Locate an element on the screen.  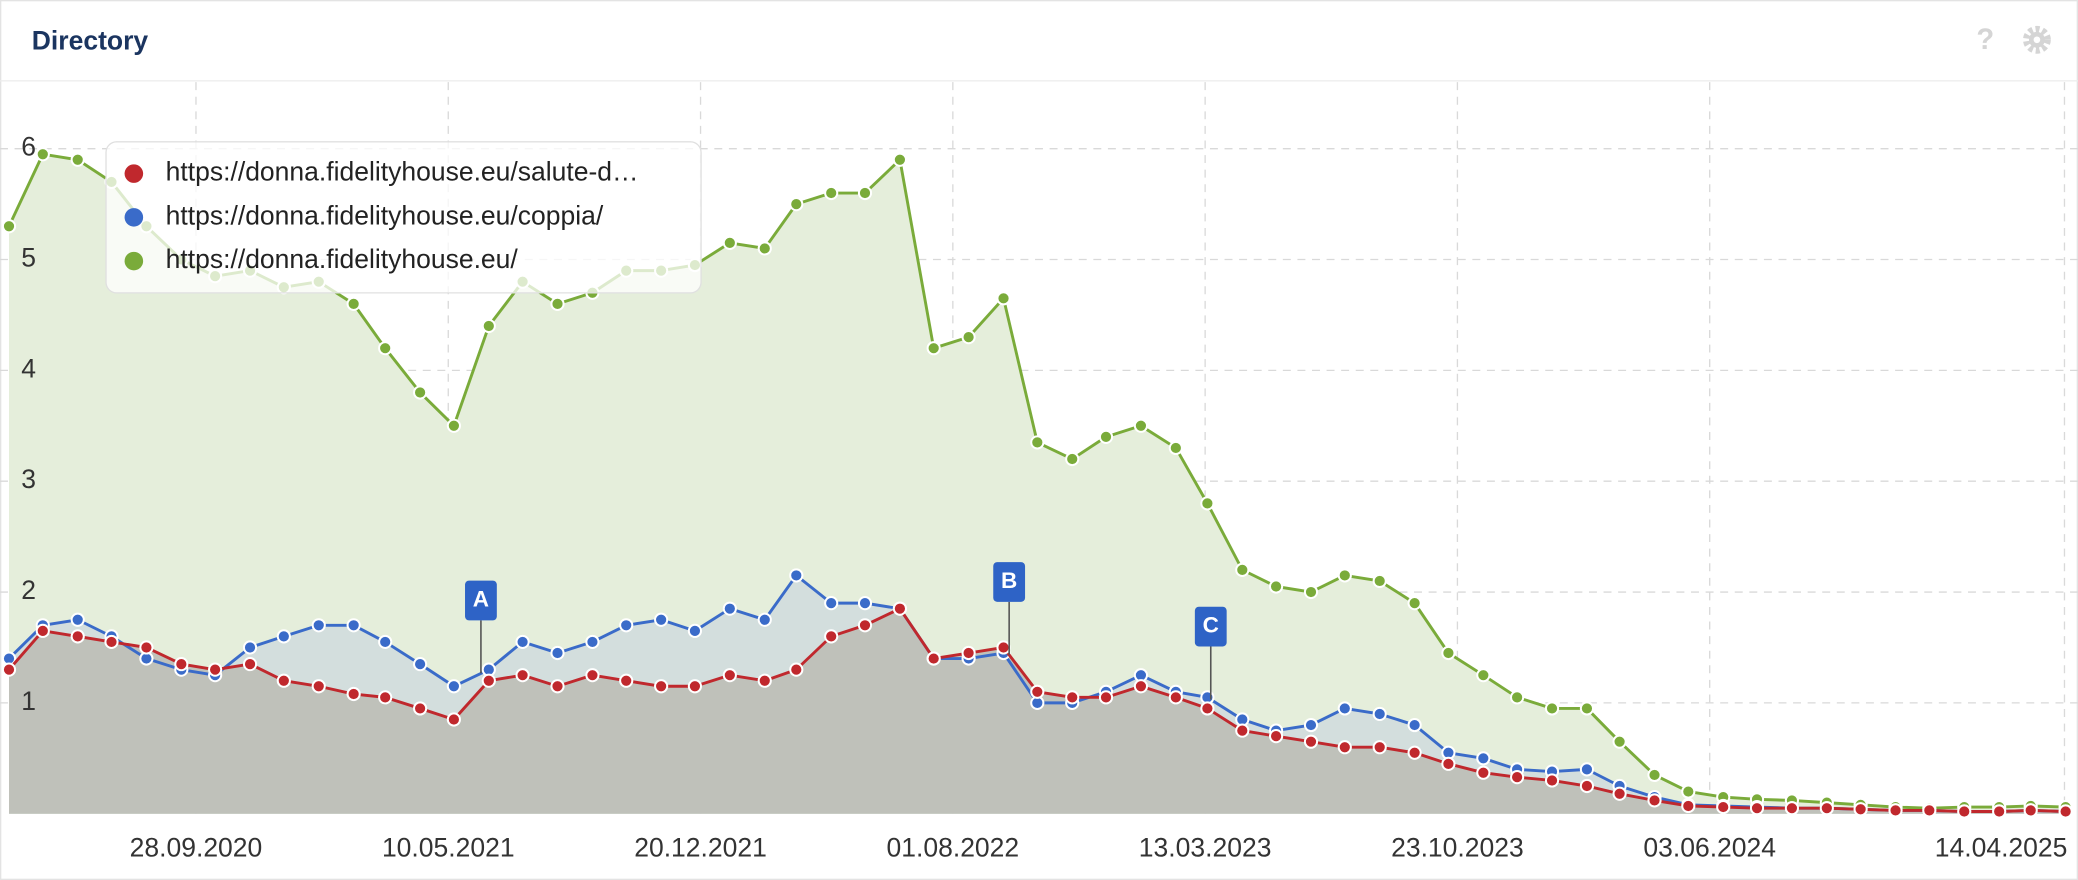
y-tick-label: 2 is located at coordinates (28, 590).